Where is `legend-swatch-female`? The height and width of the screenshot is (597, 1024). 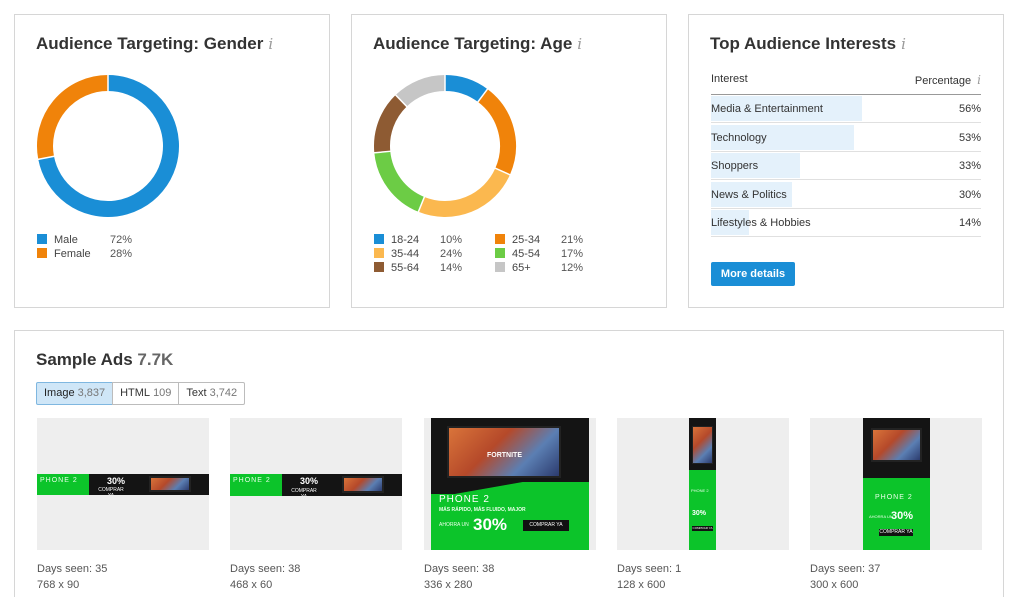
legend-swatch-female is located at coordinates (42, 253).